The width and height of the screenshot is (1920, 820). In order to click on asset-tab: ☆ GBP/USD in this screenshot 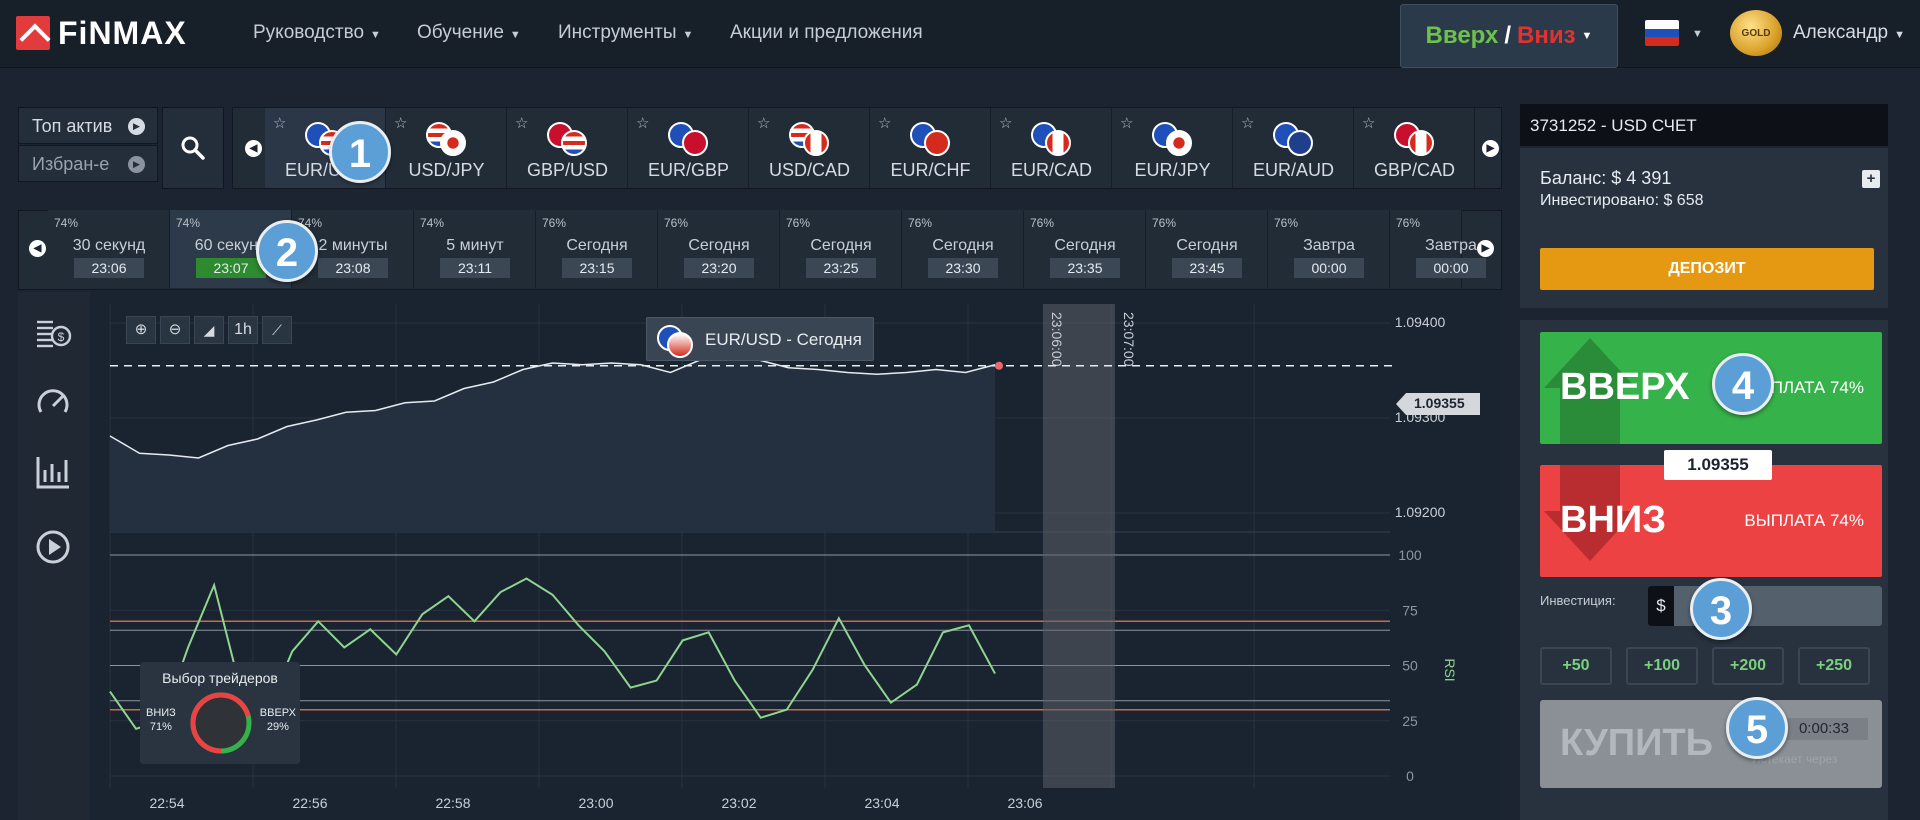, I will do `click(567, 148)`.